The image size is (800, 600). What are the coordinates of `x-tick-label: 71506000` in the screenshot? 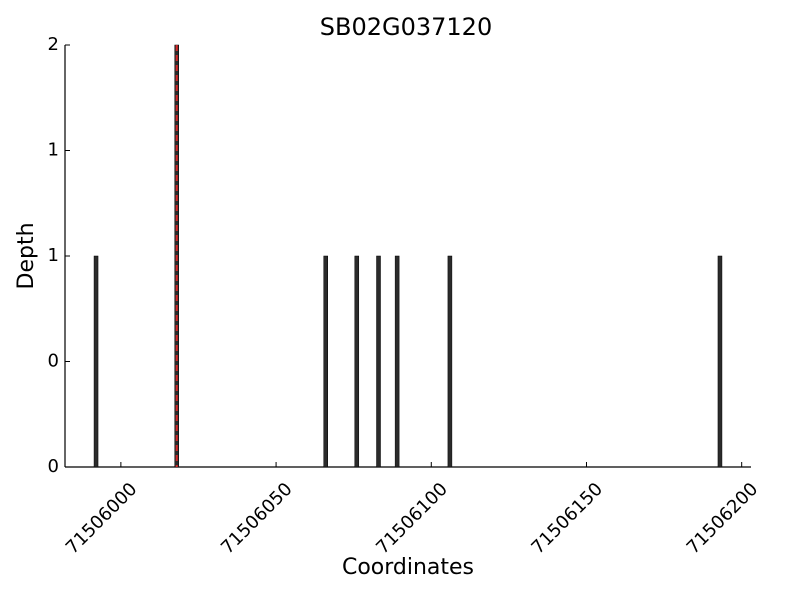 It's located at (102, 519).